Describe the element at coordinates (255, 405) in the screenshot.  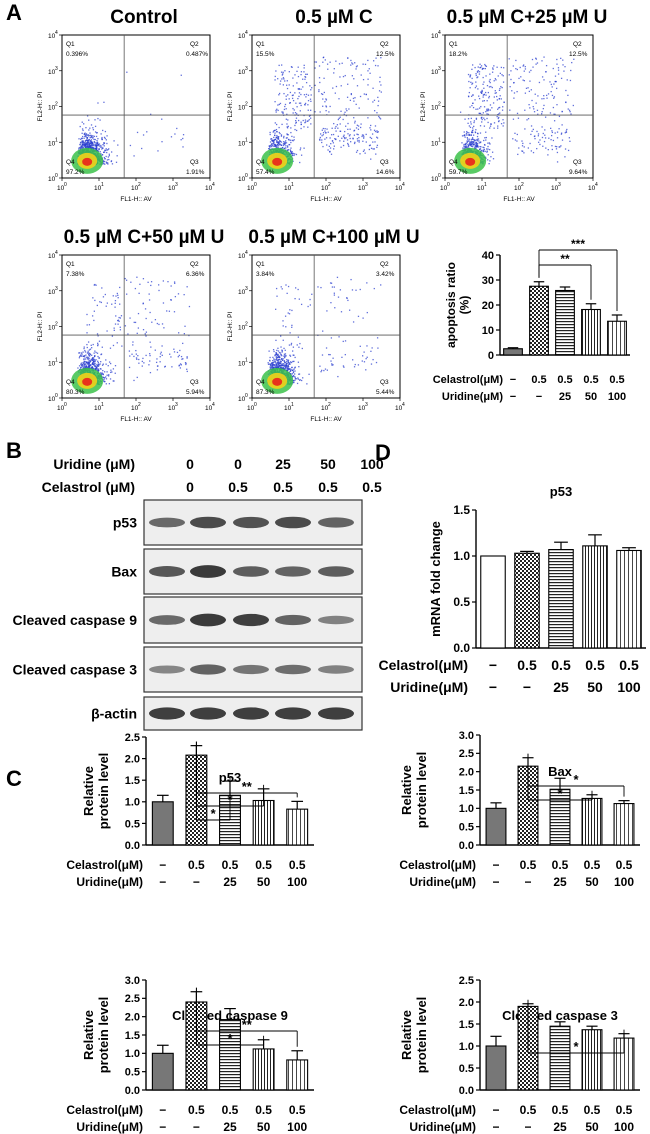
I see `flow-x-tick-exp: 0` at that location.